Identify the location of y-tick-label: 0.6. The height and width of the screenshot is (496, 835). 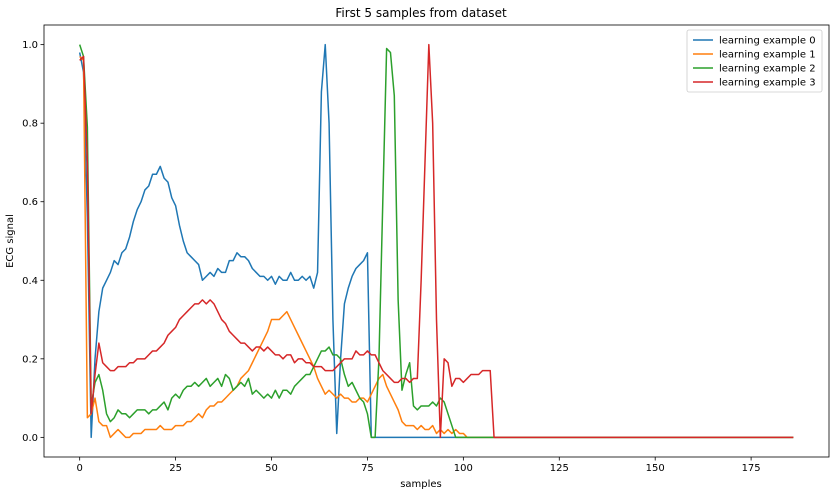
(30, 202).